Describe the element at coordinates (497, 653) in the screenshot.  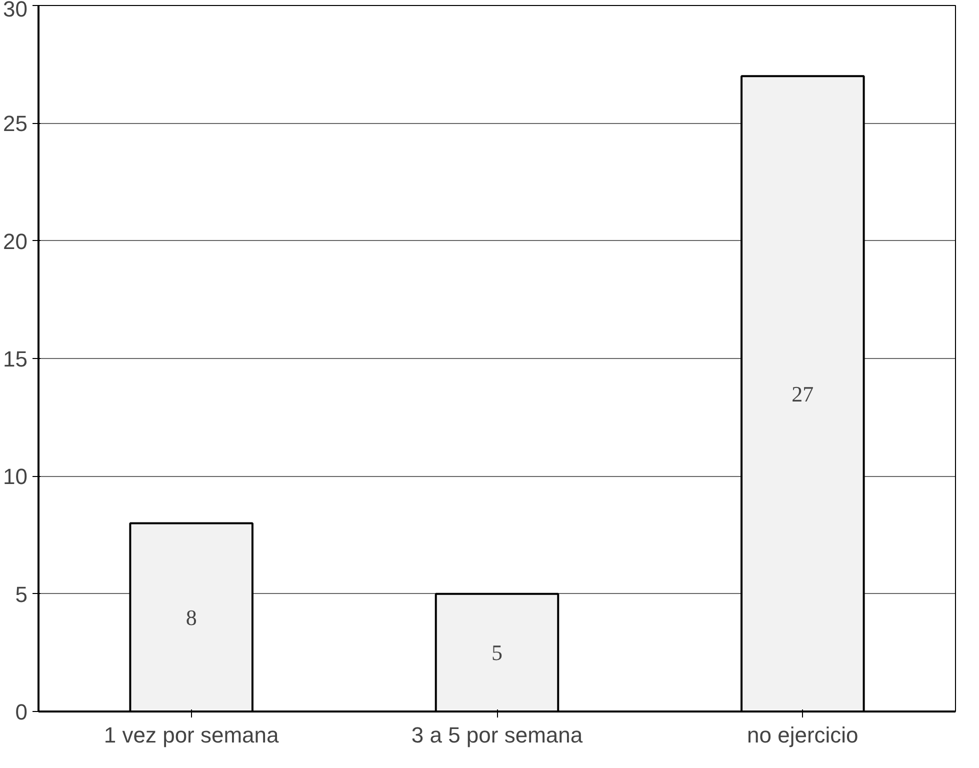
I see `data-label: 5` at that location.